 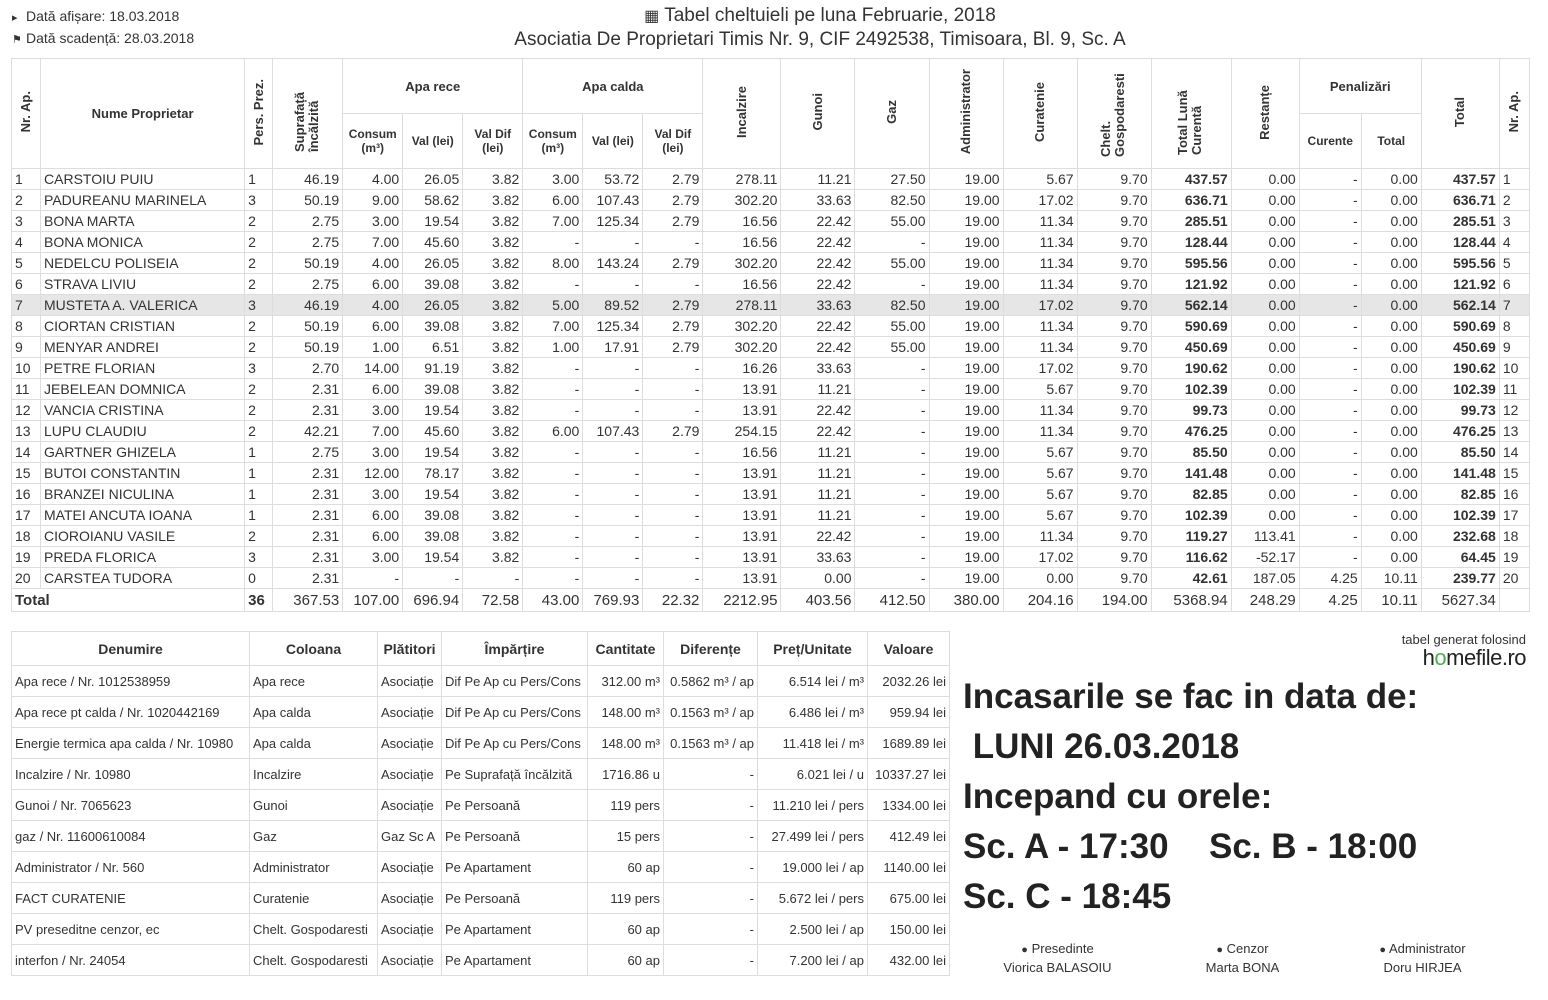 What do you see at coordinates (373, 141) in the screenshot?
I see `header-apa-rece-consum: Consum (m³)` at bounding box center [373, 141].